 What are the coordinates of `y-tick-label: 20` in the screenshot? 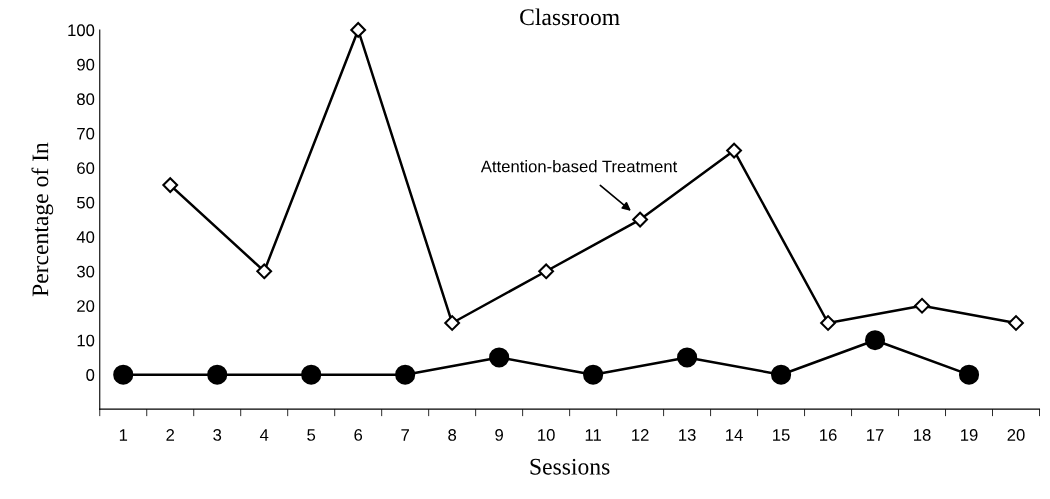 It's located at (86, 306).